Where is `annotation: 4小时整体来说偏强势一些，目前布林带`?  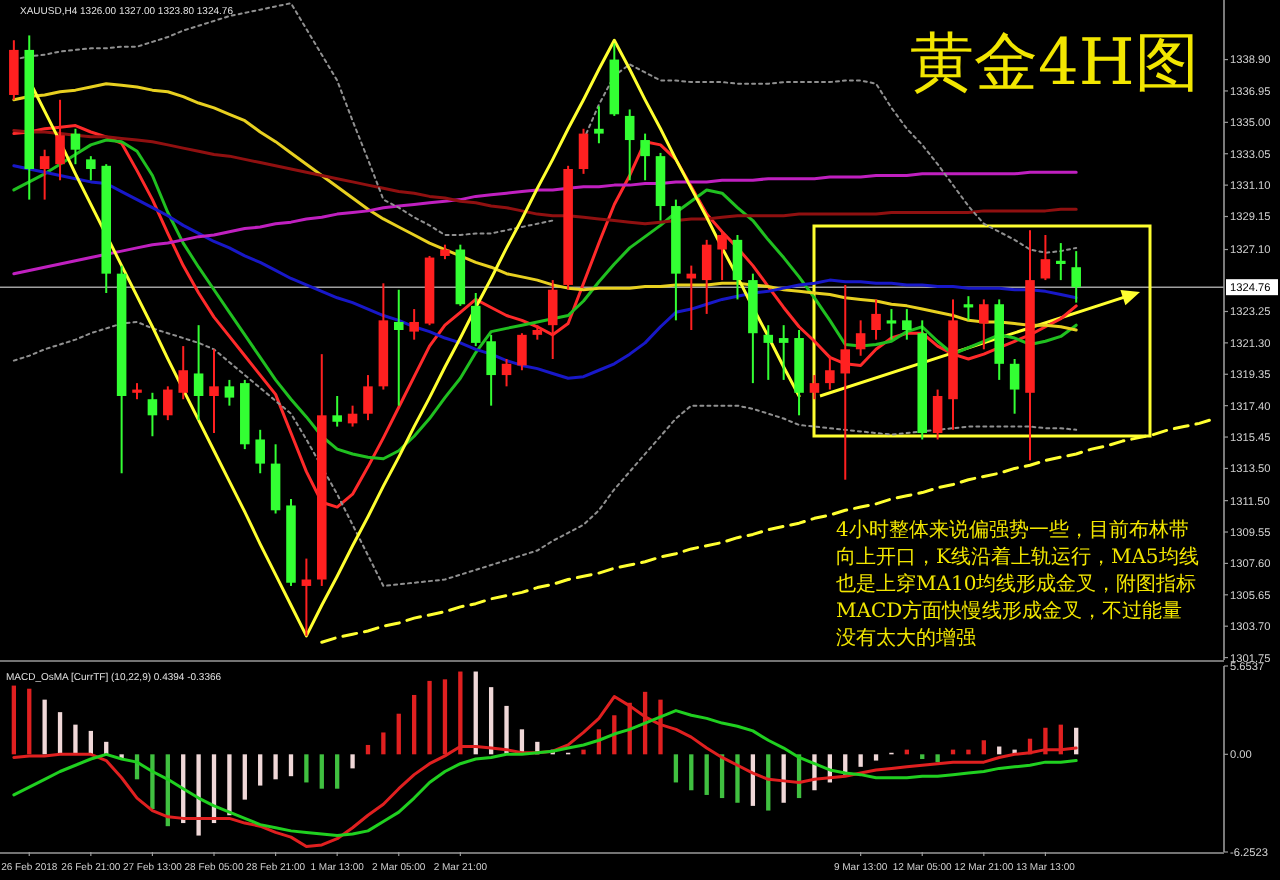
annotation: 4小时整体来说偏强势一些，目前布林带 is located at coordinates (1012, 530).